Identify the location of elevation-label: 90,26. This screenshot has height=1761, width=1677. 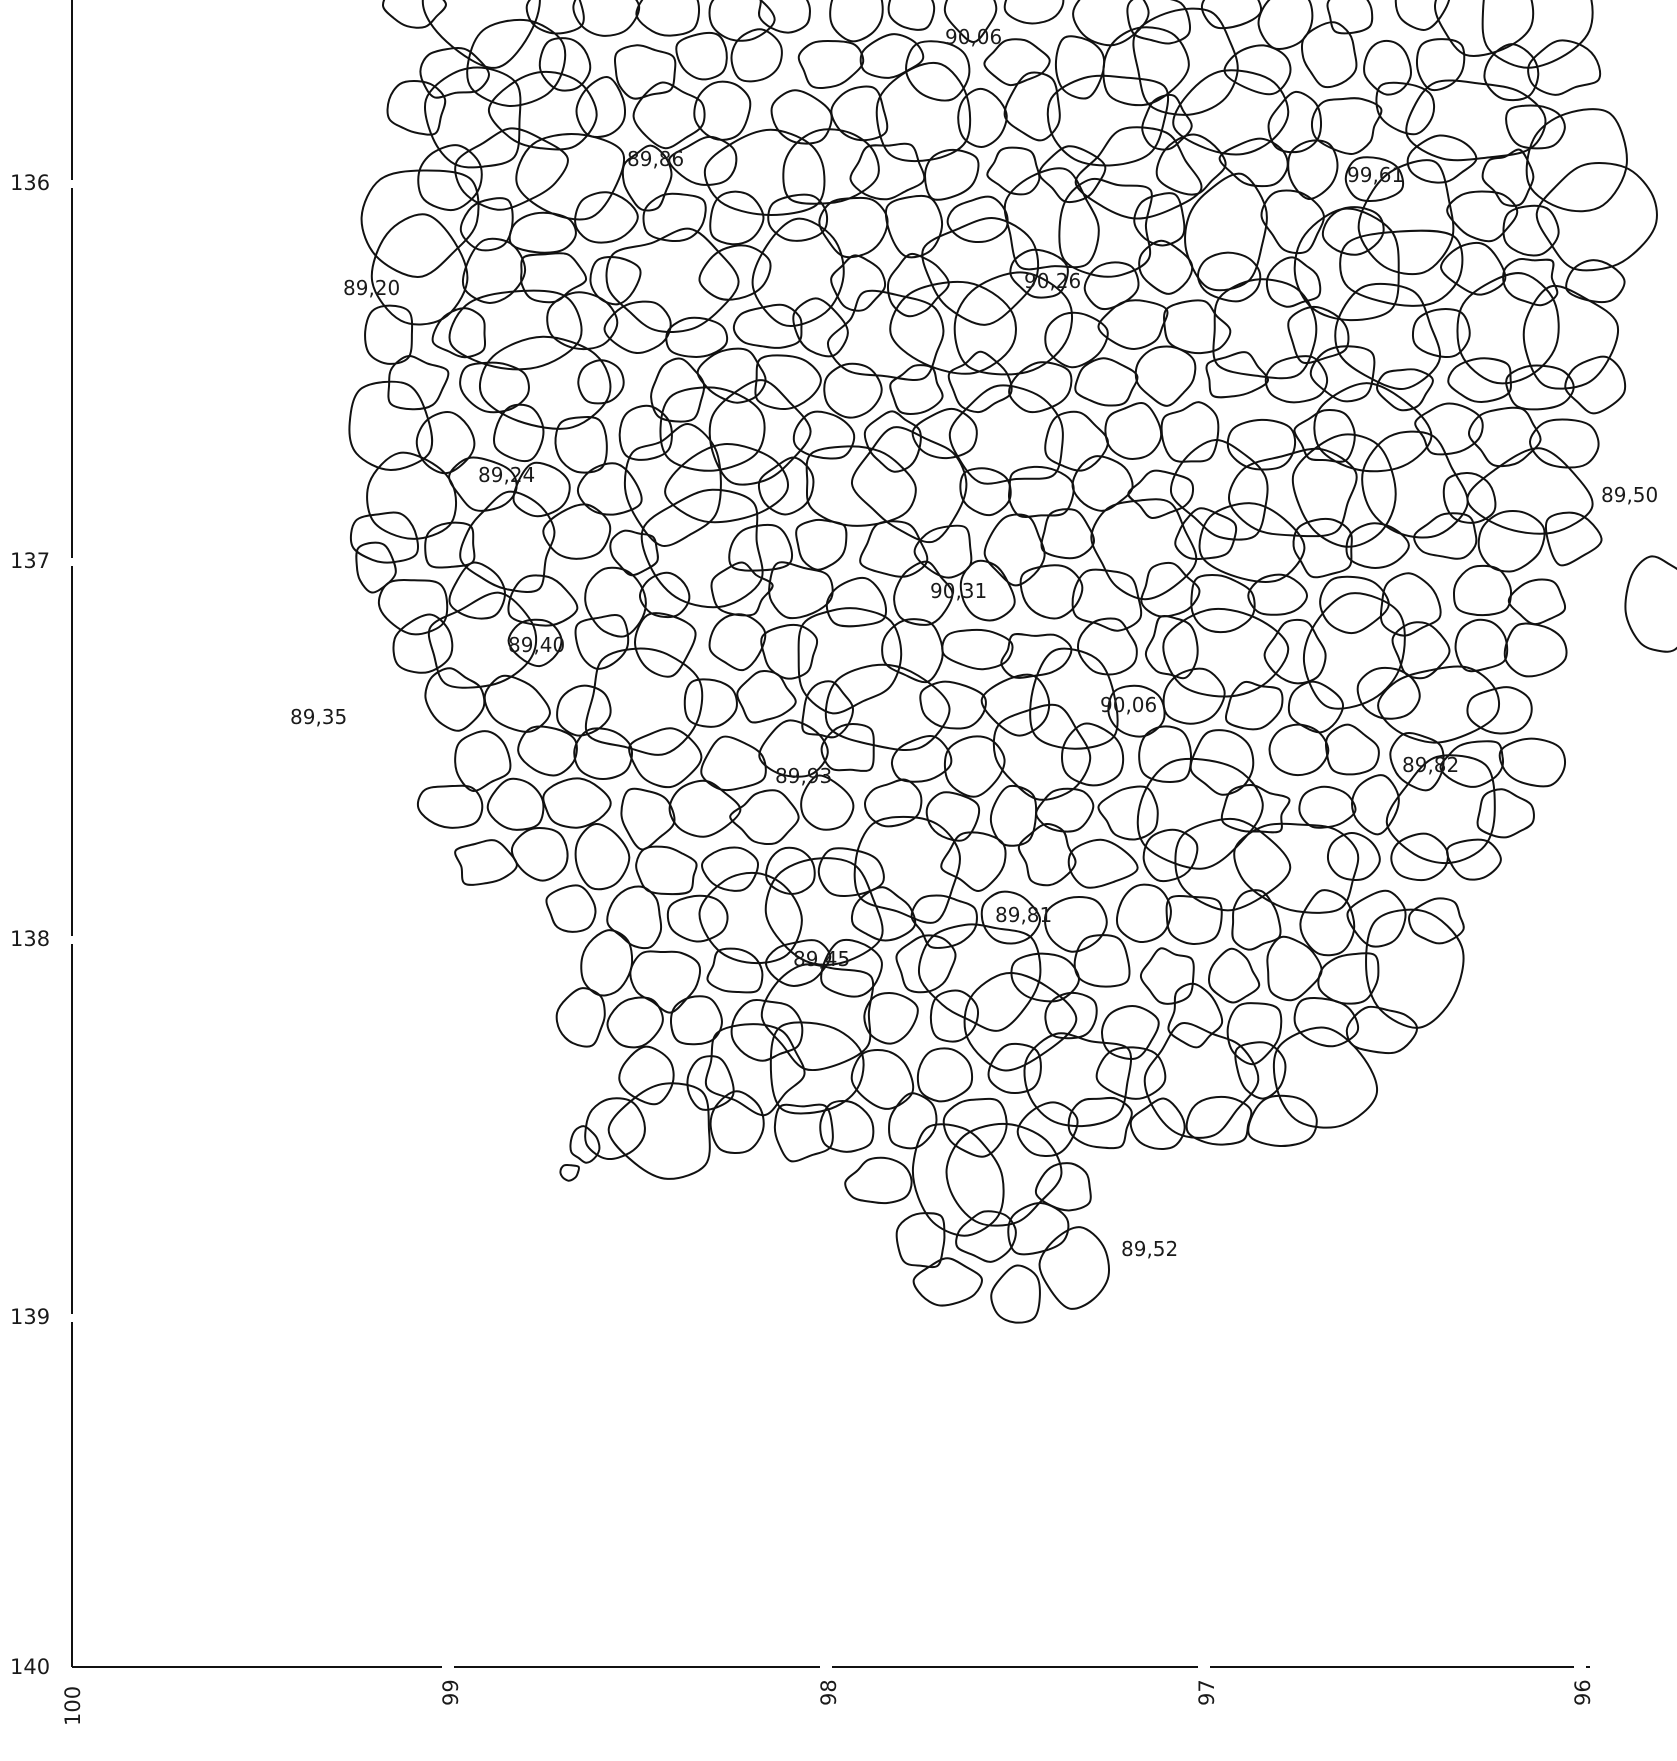
(1052, 281).